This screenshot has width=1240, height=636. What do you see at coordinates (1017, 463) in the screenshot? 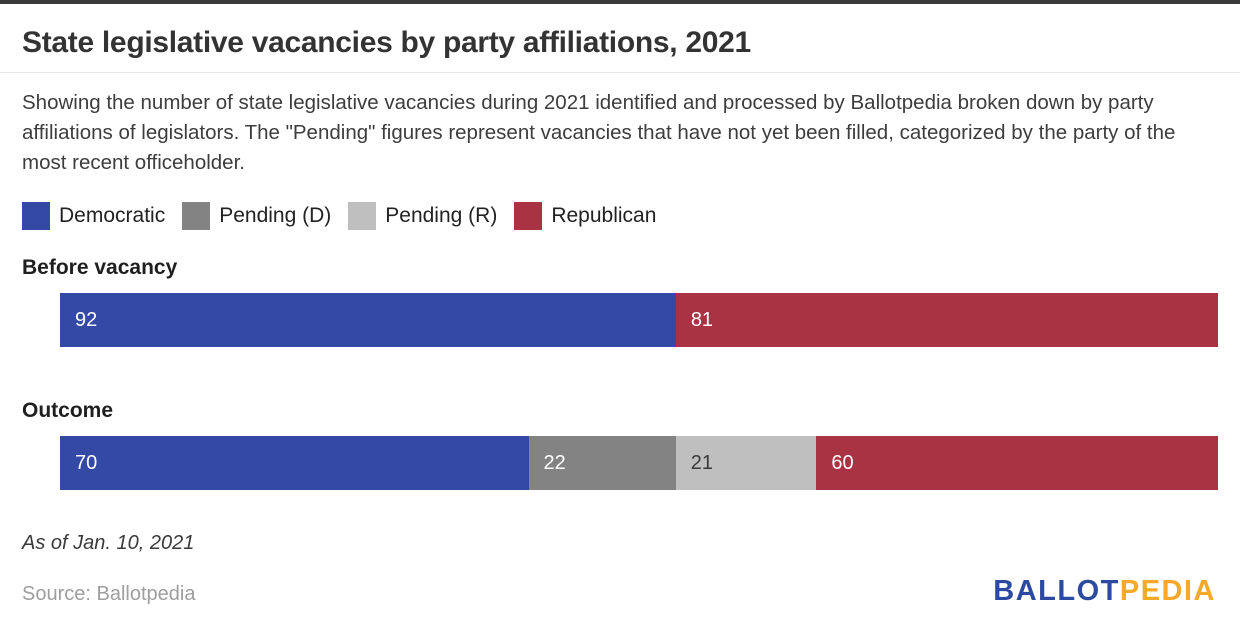
I see `bar-segment-republican: 60` at bounding box center [1017, 463].